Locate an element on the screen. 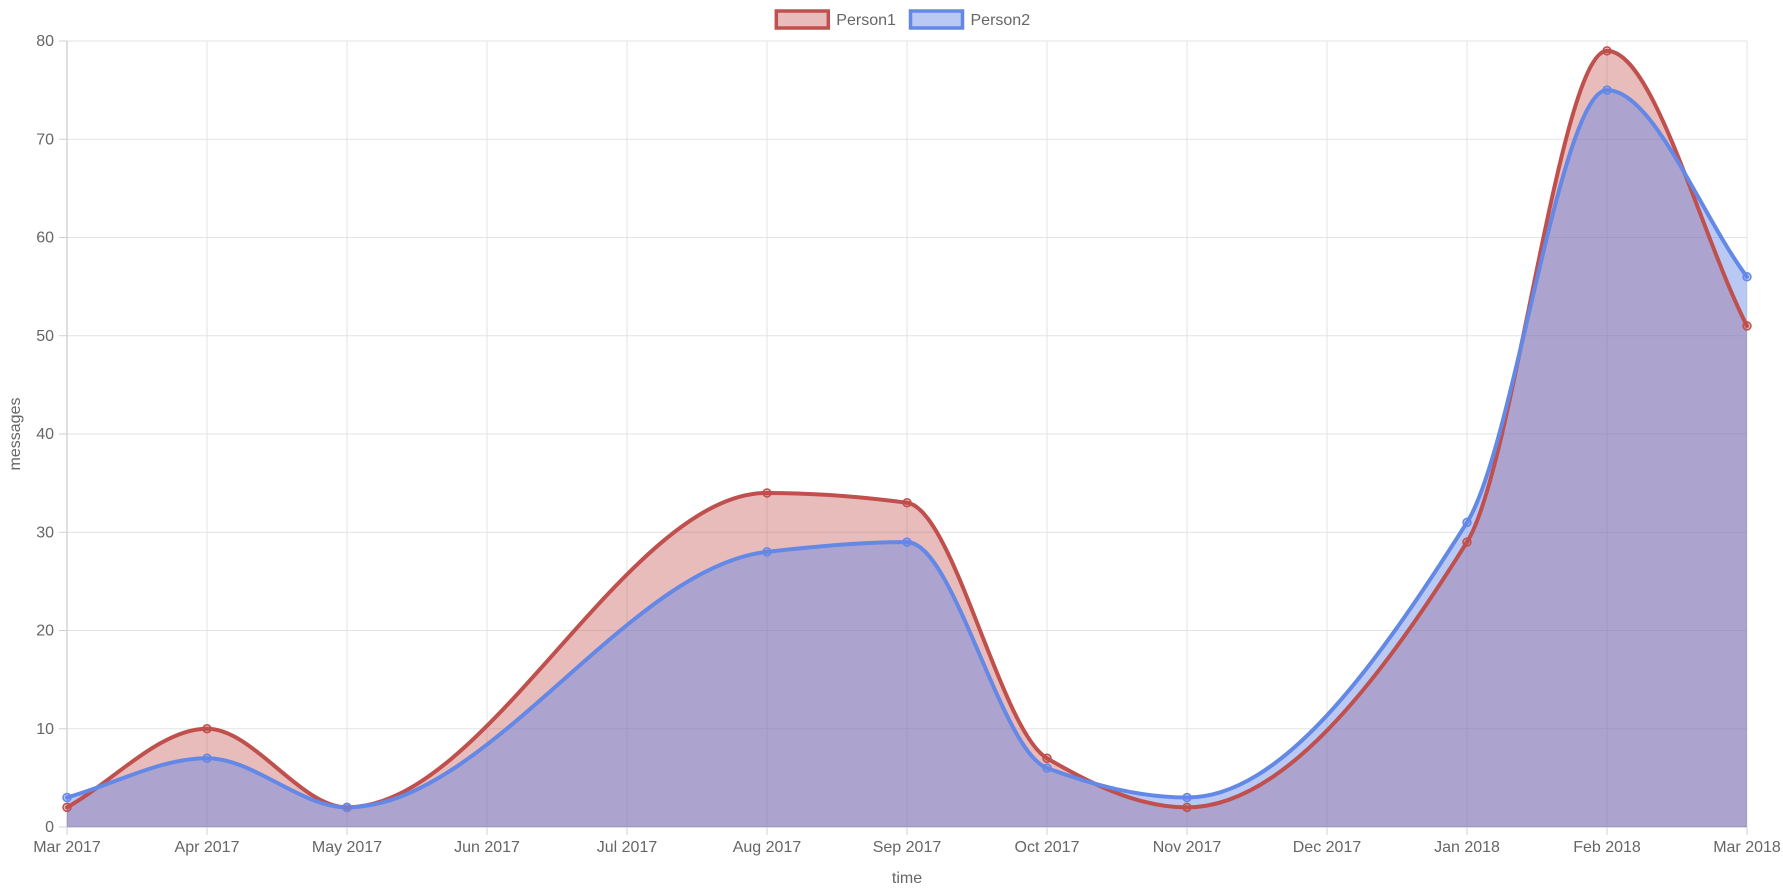  x-tick-label: Jan 2018 is located at coordinates (1467, 847).